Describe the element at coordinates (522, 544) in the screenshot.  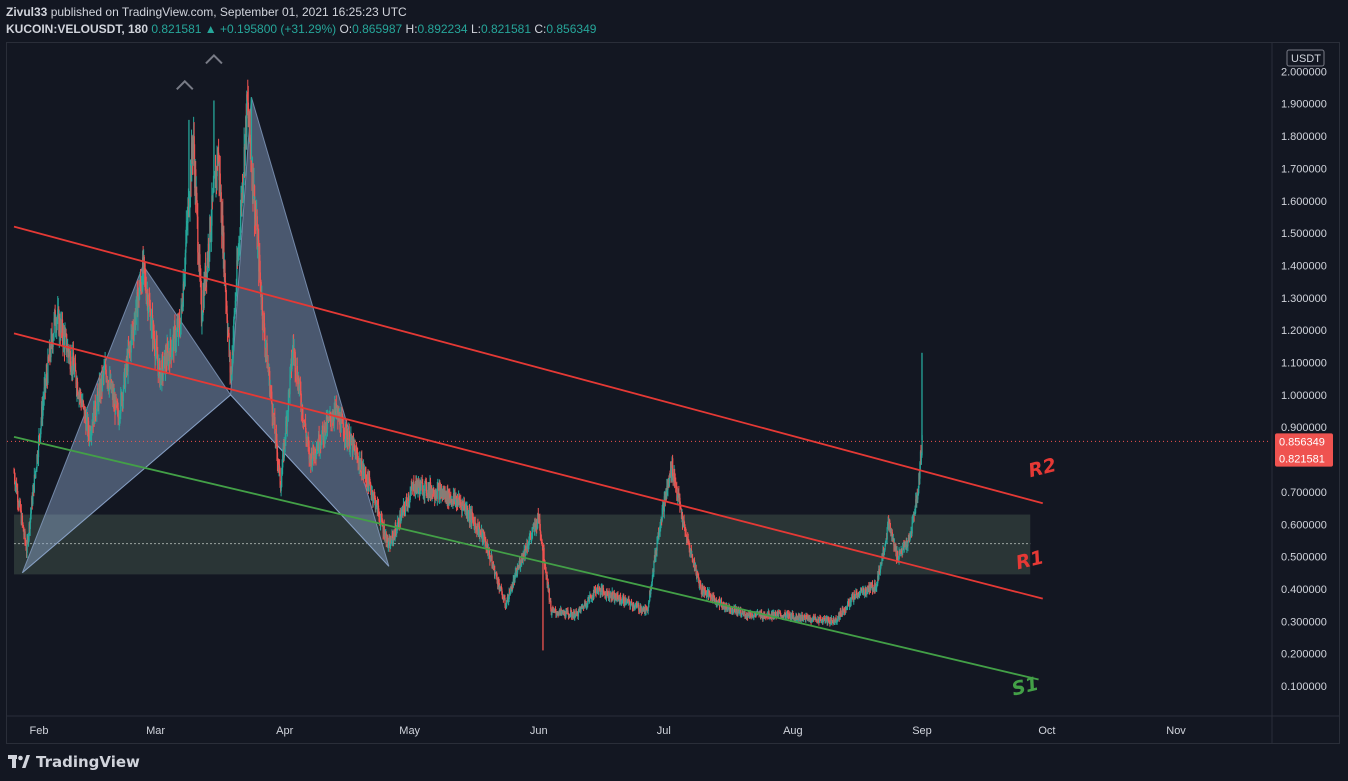
I see `support-zone` at that location.